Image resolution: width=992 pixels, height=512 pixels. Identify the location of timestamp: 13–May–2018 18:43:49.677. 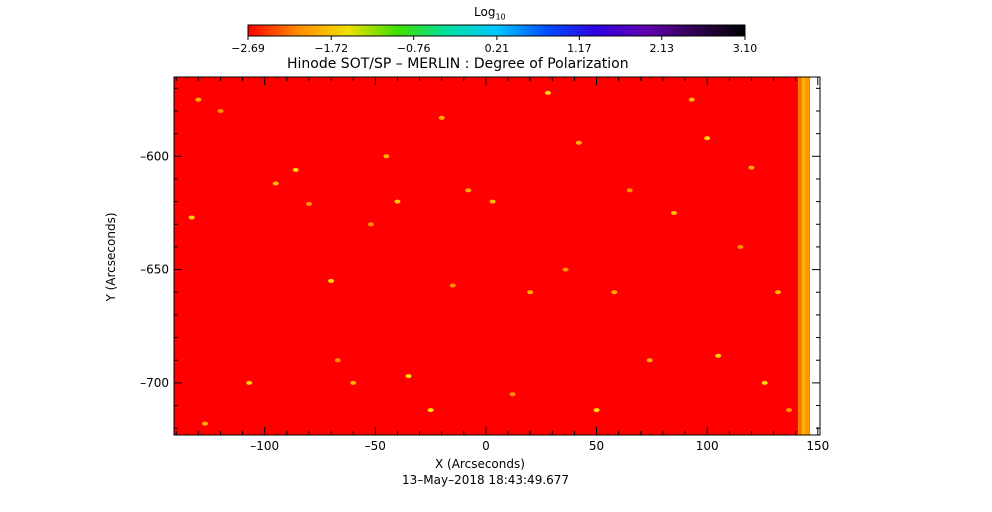
(486, 480).